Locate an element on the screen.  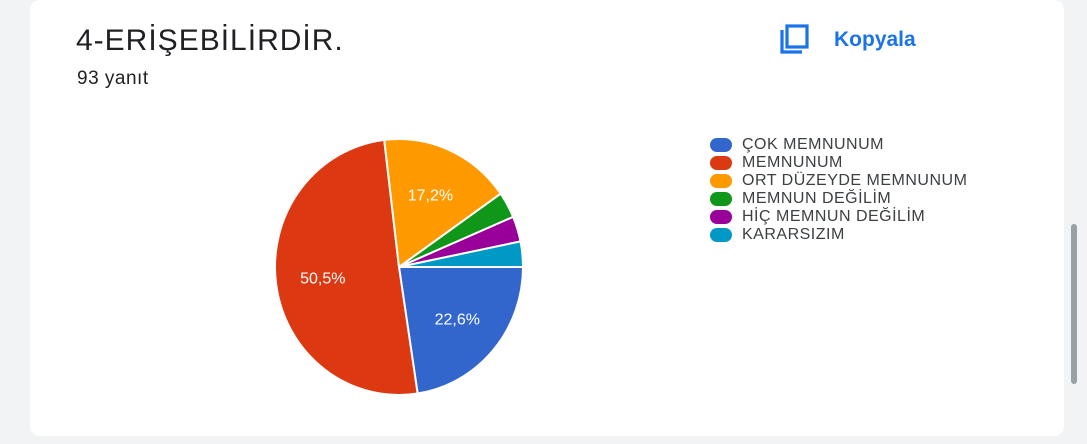
legend-item: MEMNUNUM is located at coordinates (860, 163).